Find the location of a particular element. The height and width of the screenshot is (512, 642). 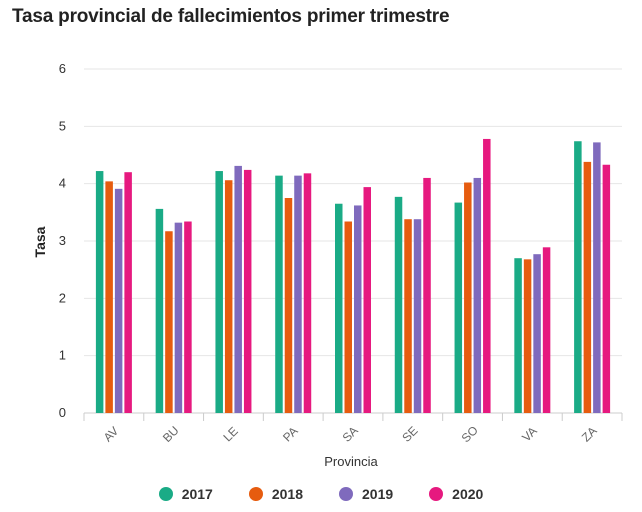

bar-ZA-2018 is located at coordinates (587, 287).